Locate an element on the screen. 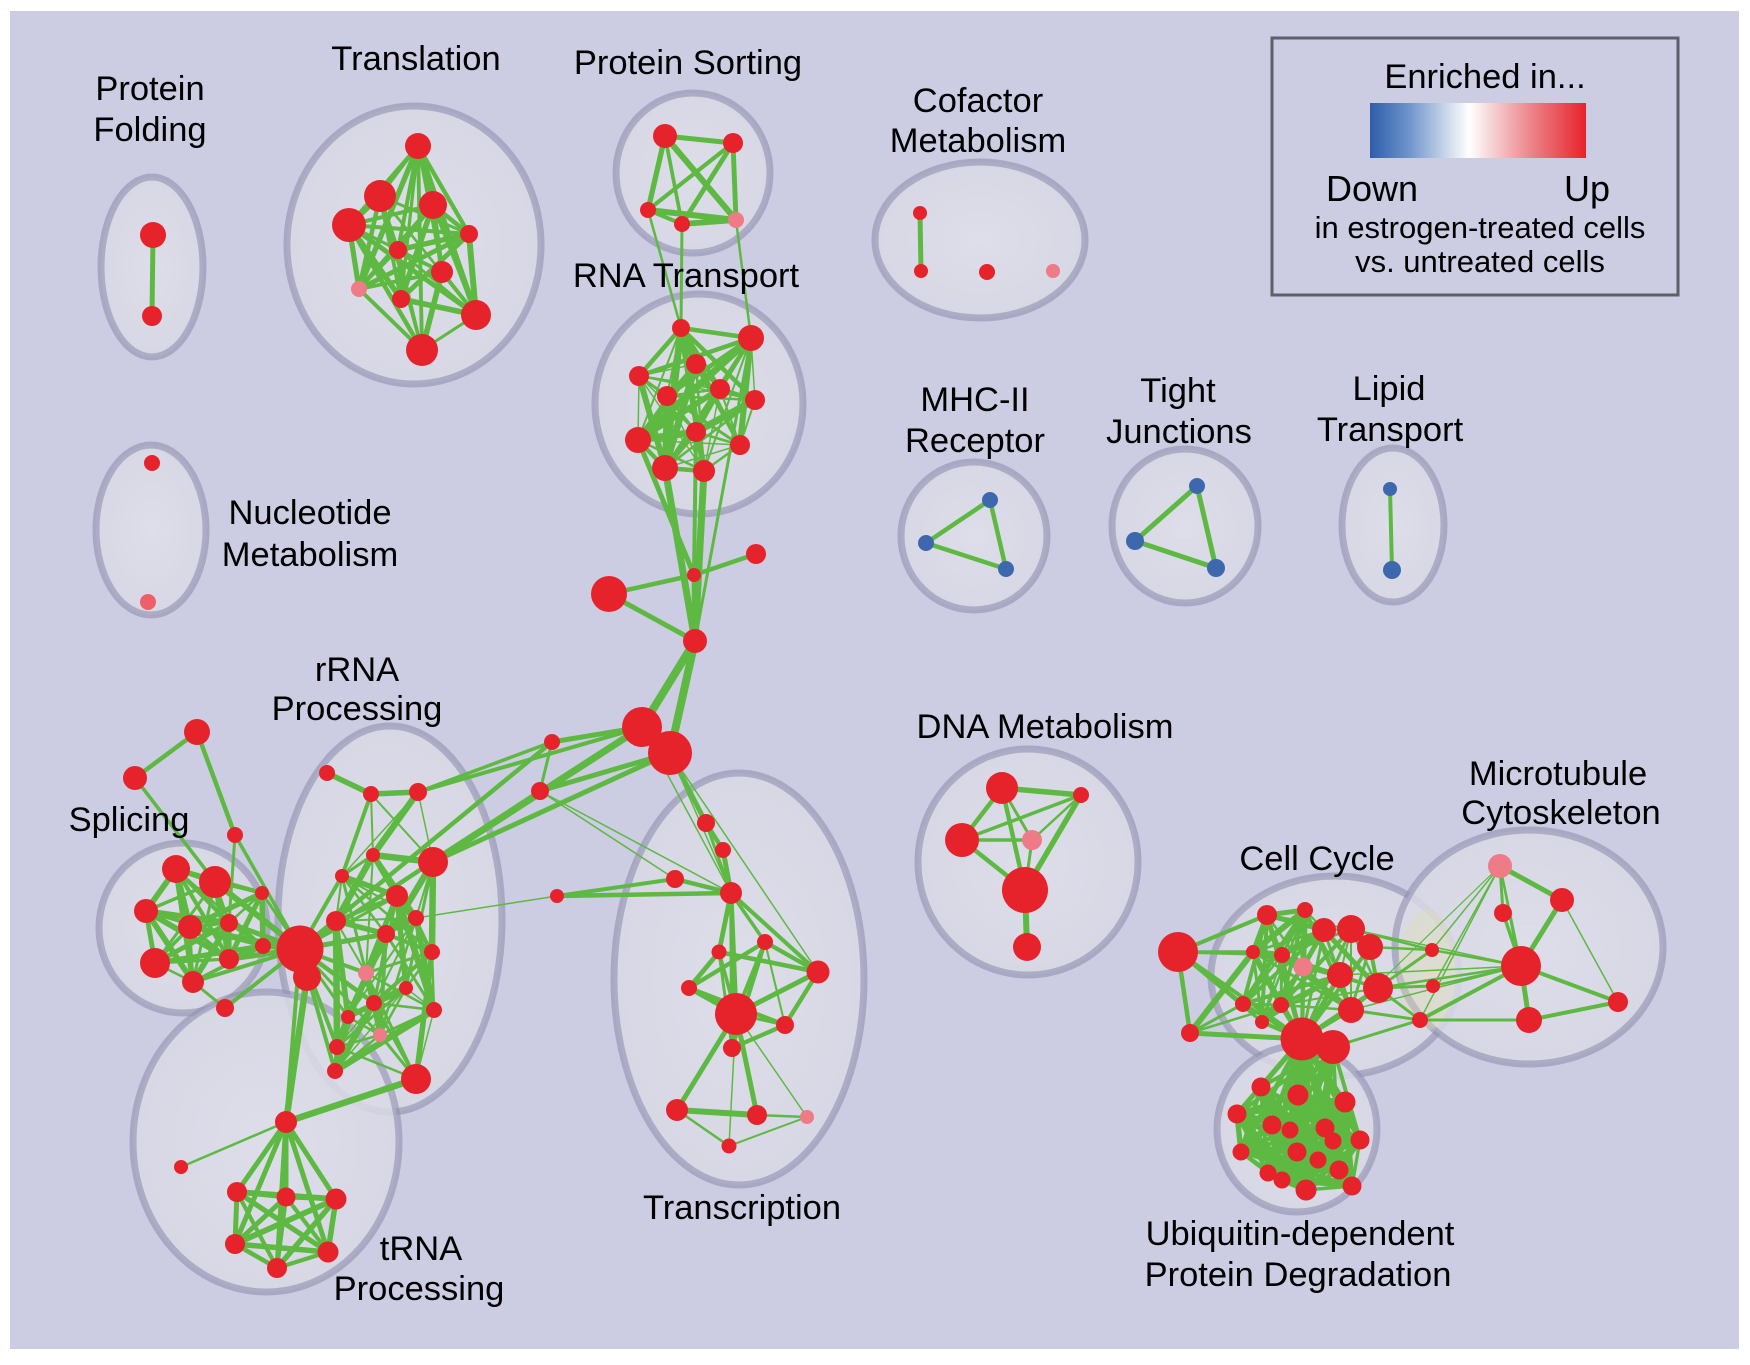 The height and width of the screenshot is (1365, 1750). svg-text: Tight is located at coordinates (1178, 391).